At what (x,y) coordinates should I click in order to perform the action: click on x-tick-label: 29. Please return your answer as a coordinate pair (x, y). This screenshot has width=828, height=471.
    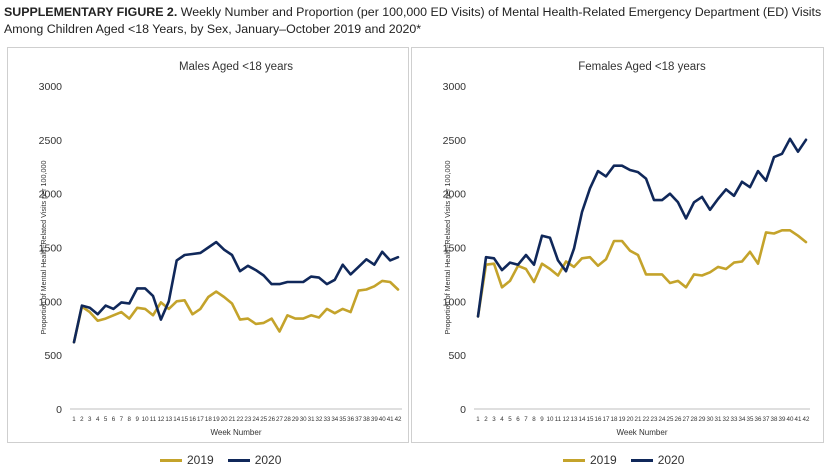
    Looking at the image, I should click on (702, 419).